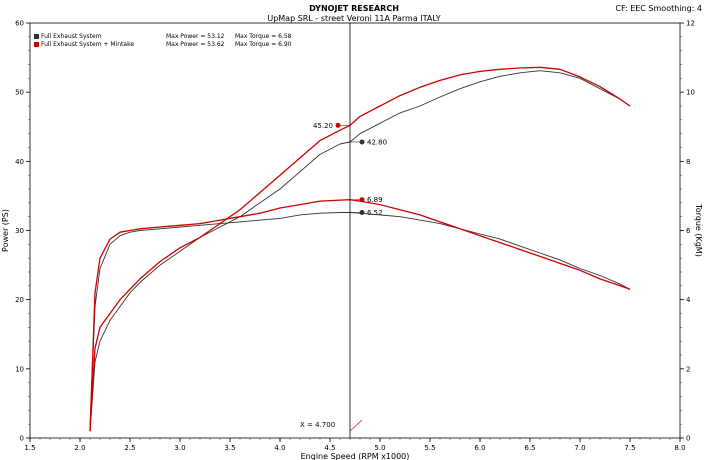 The width and height of the screenshot is (708, 460). I want to click on cursor-markers: X = 4.700 45.20 42.80 6.89 6.52, so click(343, 230).